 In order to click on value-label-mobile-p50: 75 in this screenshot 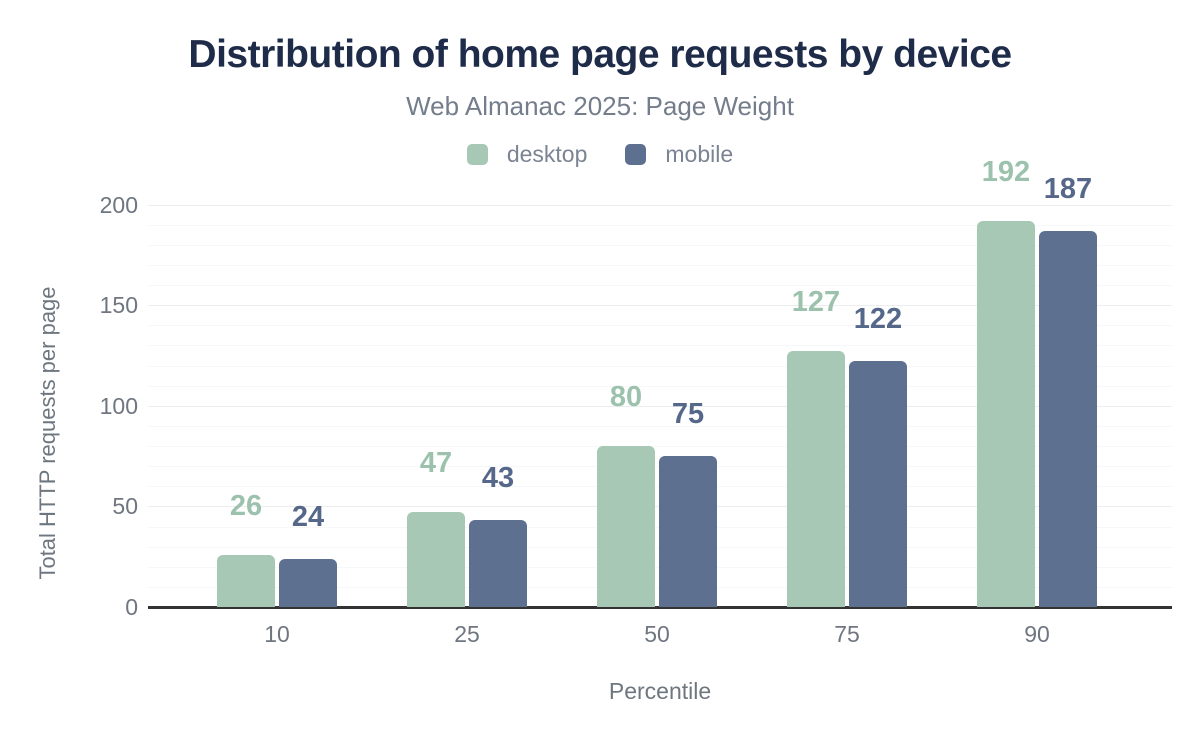, I will do `click(688, 414)`.